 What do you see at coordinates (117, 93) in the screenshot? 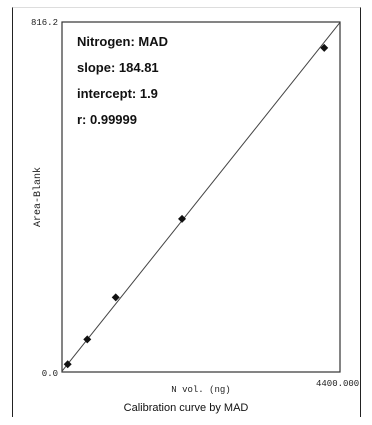
I see `annotation-intercept: intercept: 1.9` at bounding box center [117, 93].